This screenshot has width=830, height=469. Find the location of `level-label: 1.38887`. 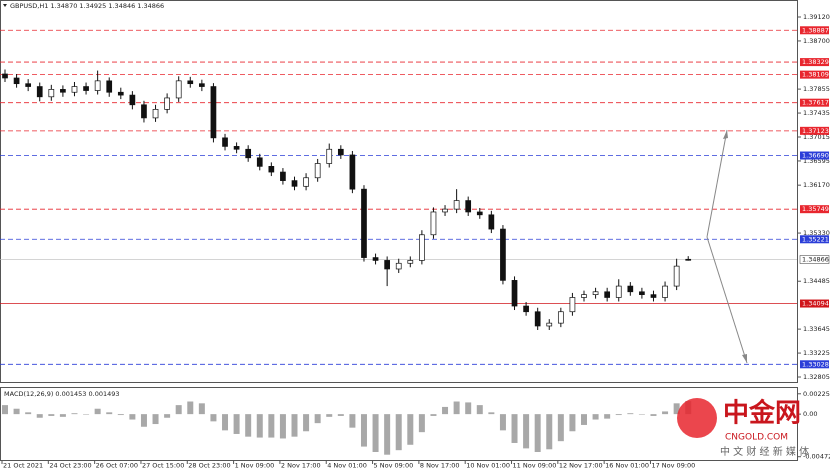

level-label: 1.38887 is located at coordinates (815, 30).